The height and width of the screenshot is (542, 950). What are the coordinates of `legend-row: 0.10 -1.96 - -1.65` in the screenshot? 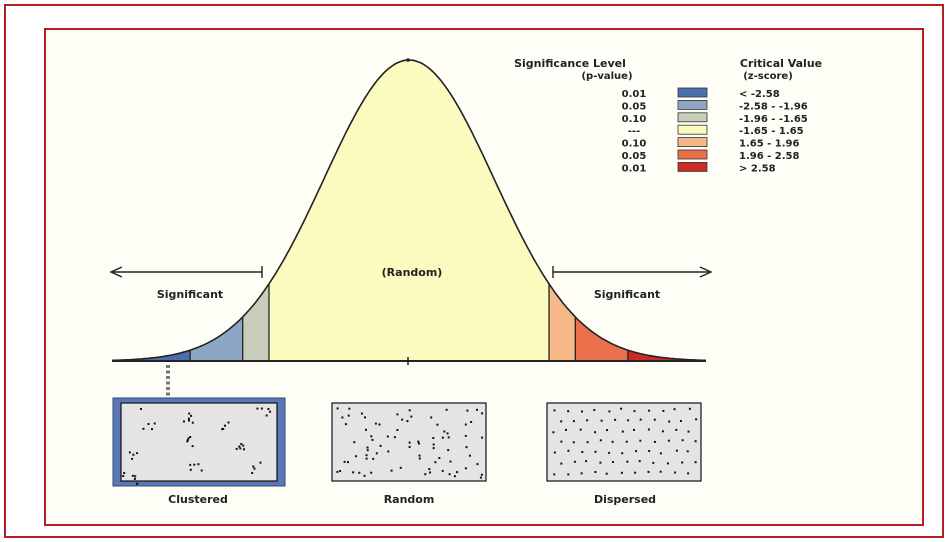 It's located at (715, 118).